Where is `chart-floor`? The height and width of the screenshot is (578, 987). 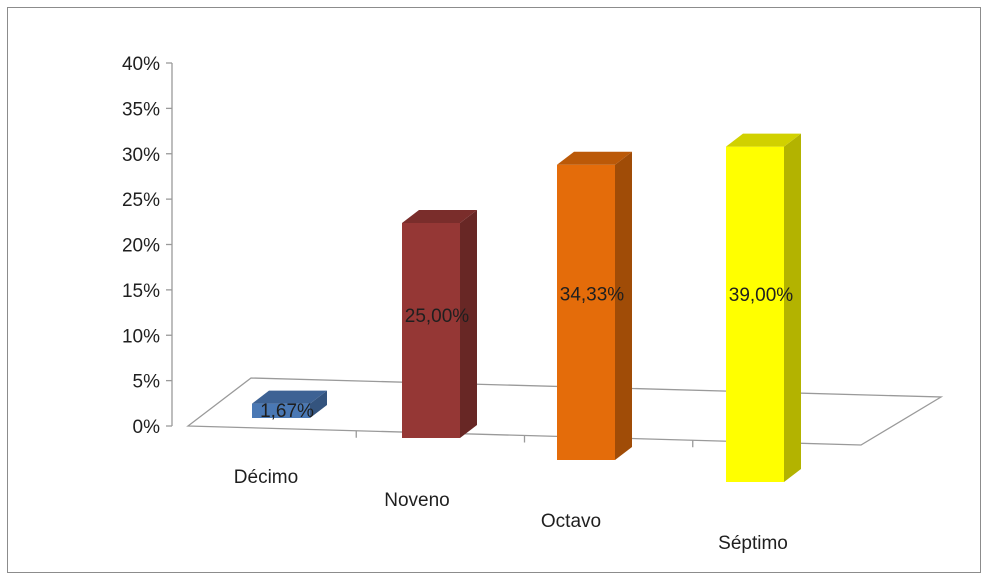
chart-floor is located at coordinates (565, 412).